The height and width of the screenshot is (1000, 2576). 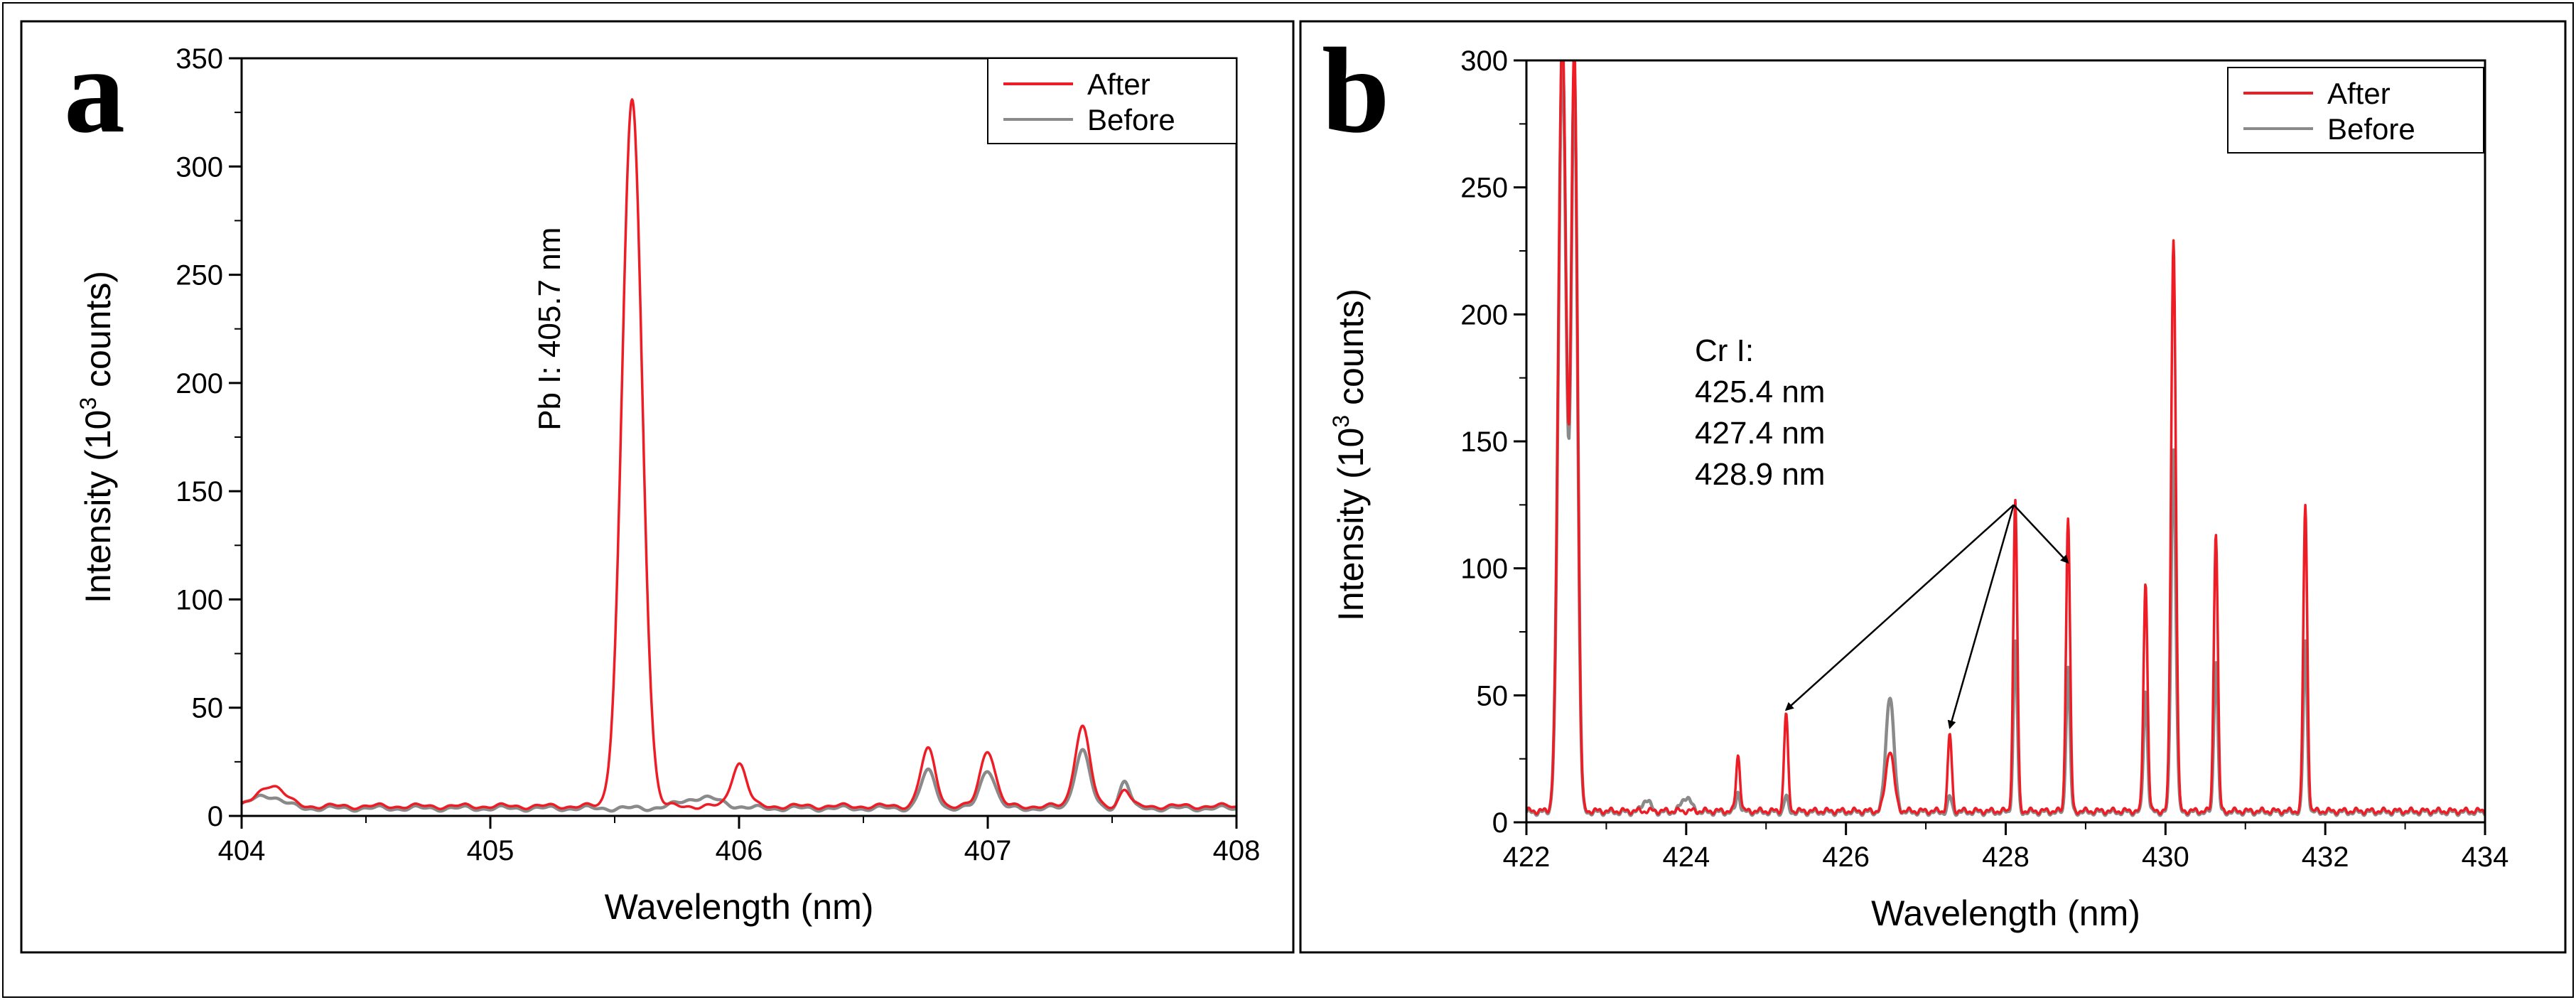 What do you see at coordinates (549, 329) in the screenshot?
I see `pb-annotation: Pb I: 405.7 nm` at bounding box center [549, 329].